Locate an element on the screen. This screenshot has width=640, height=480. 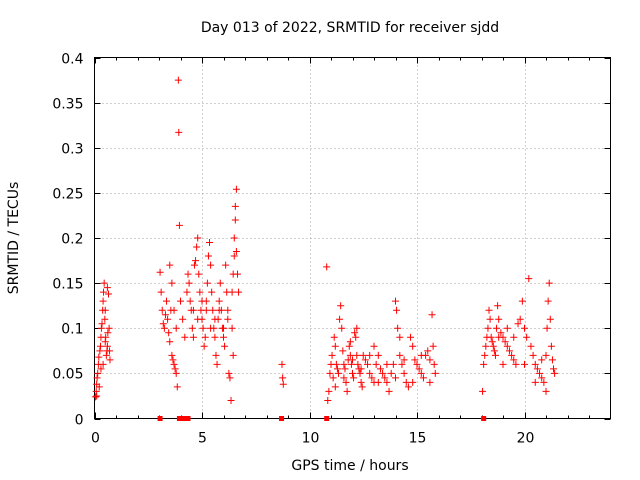
y-tick-label: 0.25 is located at coordinates (67, 195).